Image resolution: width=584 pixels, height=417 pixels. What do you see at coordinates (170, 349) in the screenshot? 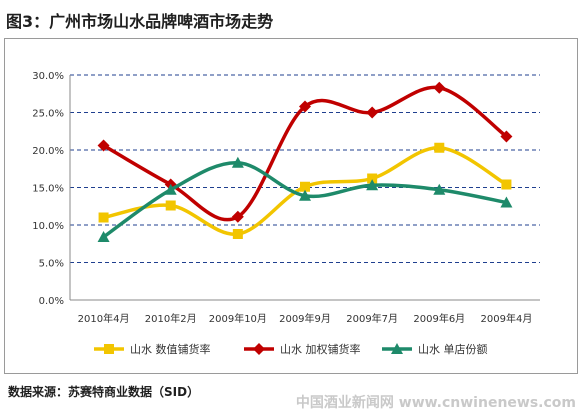
I see `legend-label: 山水 数值铺货率` at bounding box center [170, 349].